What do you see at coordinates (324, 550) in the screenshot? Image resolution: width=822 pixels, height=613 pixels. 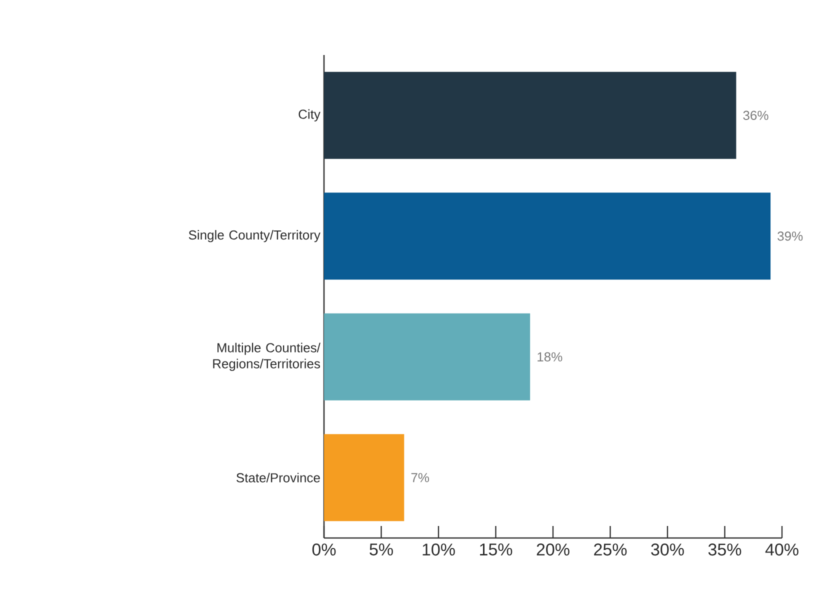 I see `x-tick-label: 0%` at bounding box center [324, 550].